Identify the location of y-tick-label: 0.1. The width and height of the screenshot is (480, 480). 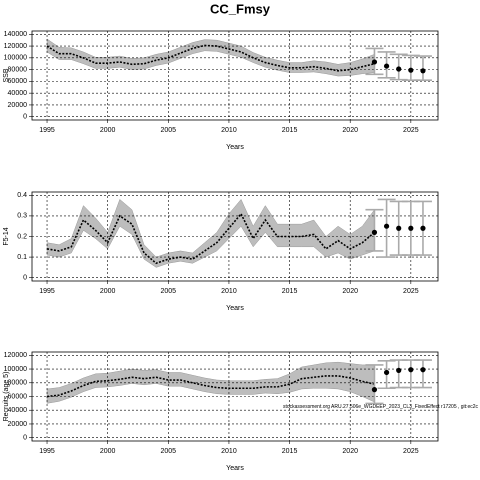
(22, 257).